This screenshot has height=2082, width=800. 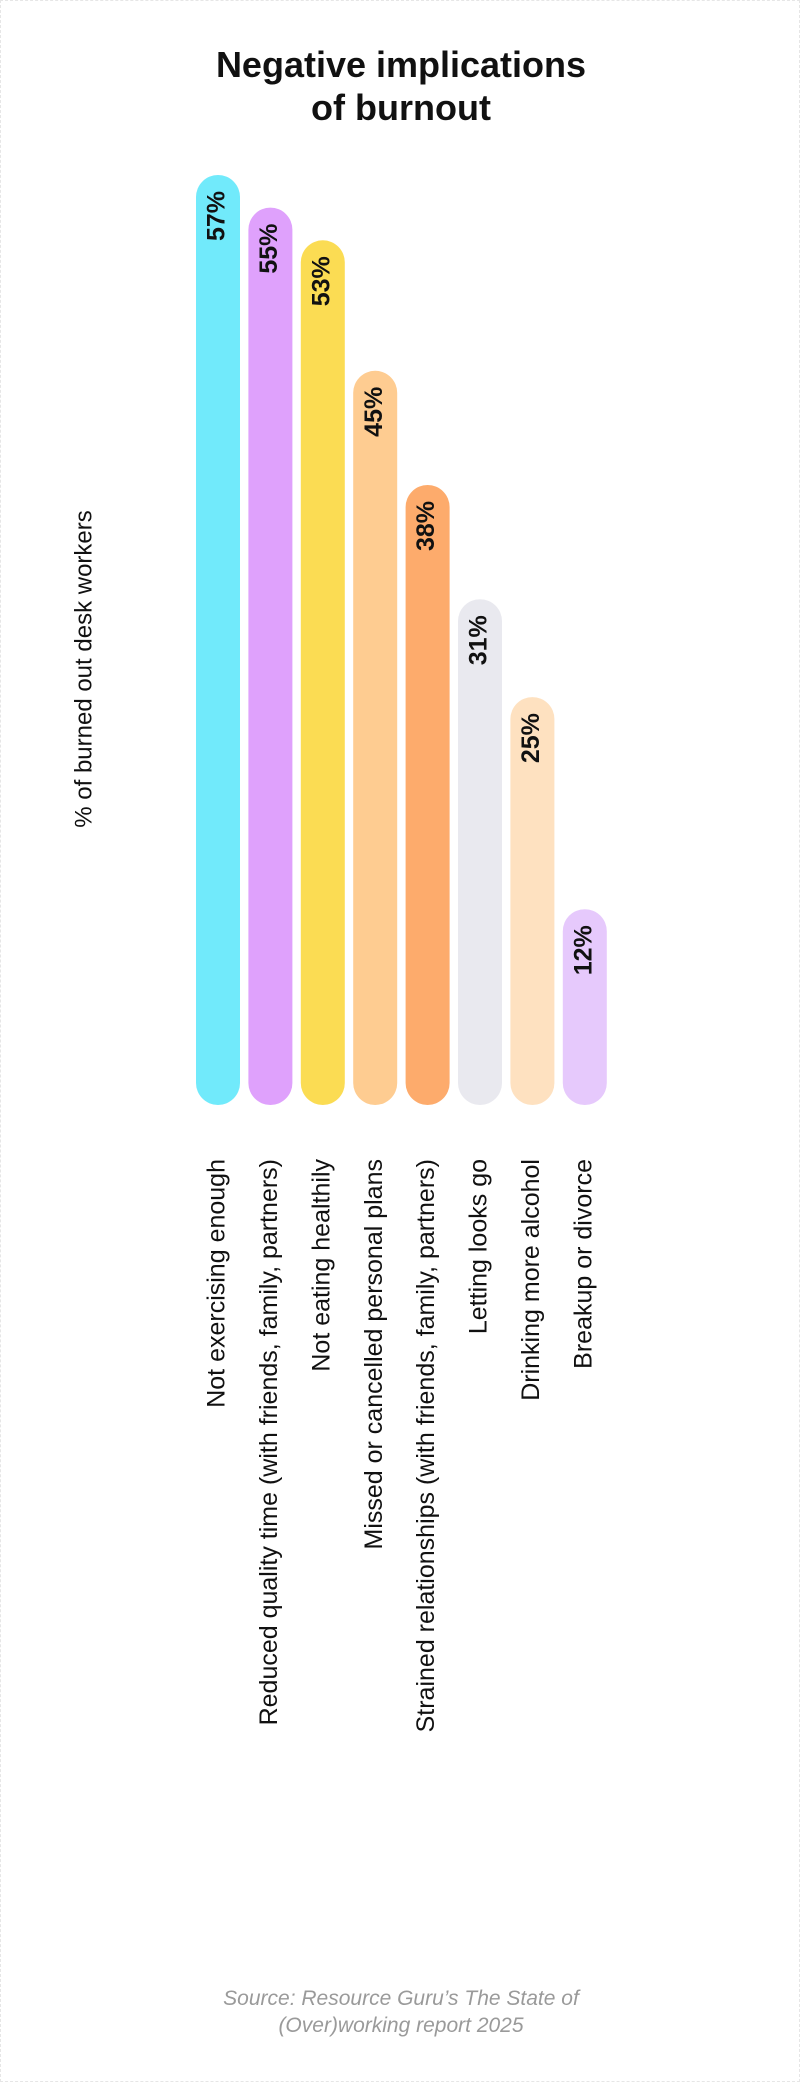 I want to click on chart-title: Negative implications of burnout, so click(x=400, y=86).